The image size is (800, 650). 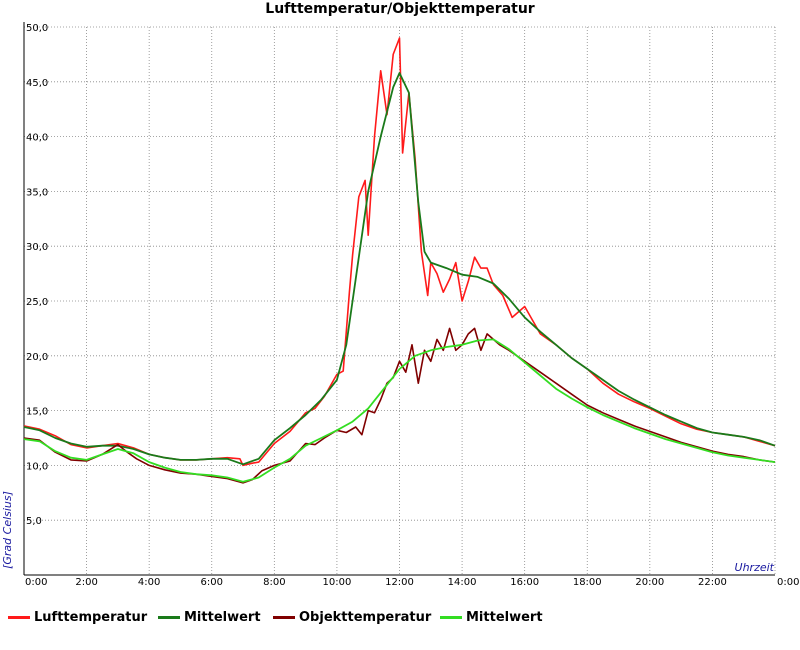 I want to click on x-tick-label: 12:00, so click(x=399, y=582).